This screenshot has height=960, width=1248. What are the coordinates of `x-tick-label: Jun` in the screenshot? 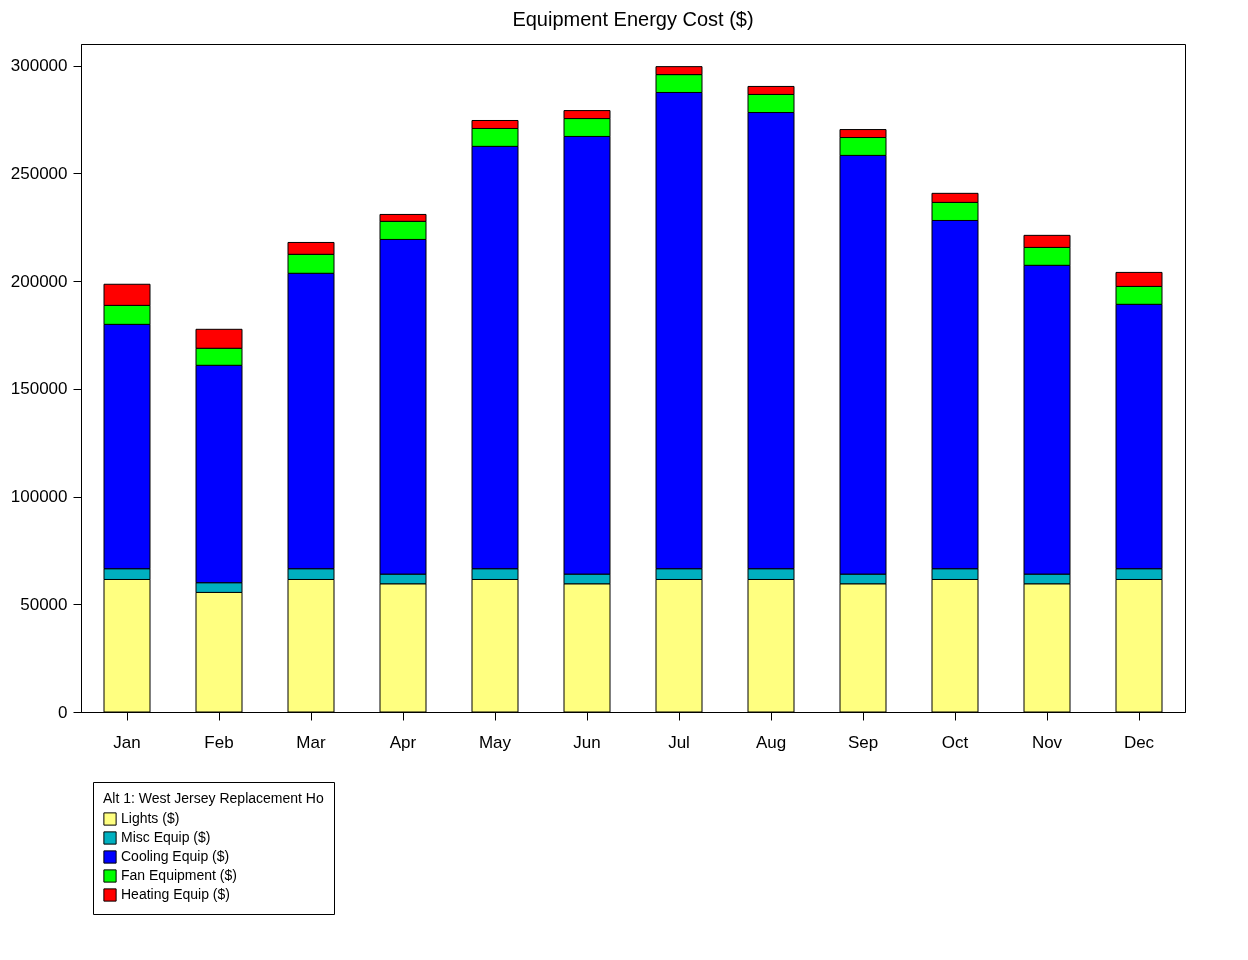 It's located at (587, 742).